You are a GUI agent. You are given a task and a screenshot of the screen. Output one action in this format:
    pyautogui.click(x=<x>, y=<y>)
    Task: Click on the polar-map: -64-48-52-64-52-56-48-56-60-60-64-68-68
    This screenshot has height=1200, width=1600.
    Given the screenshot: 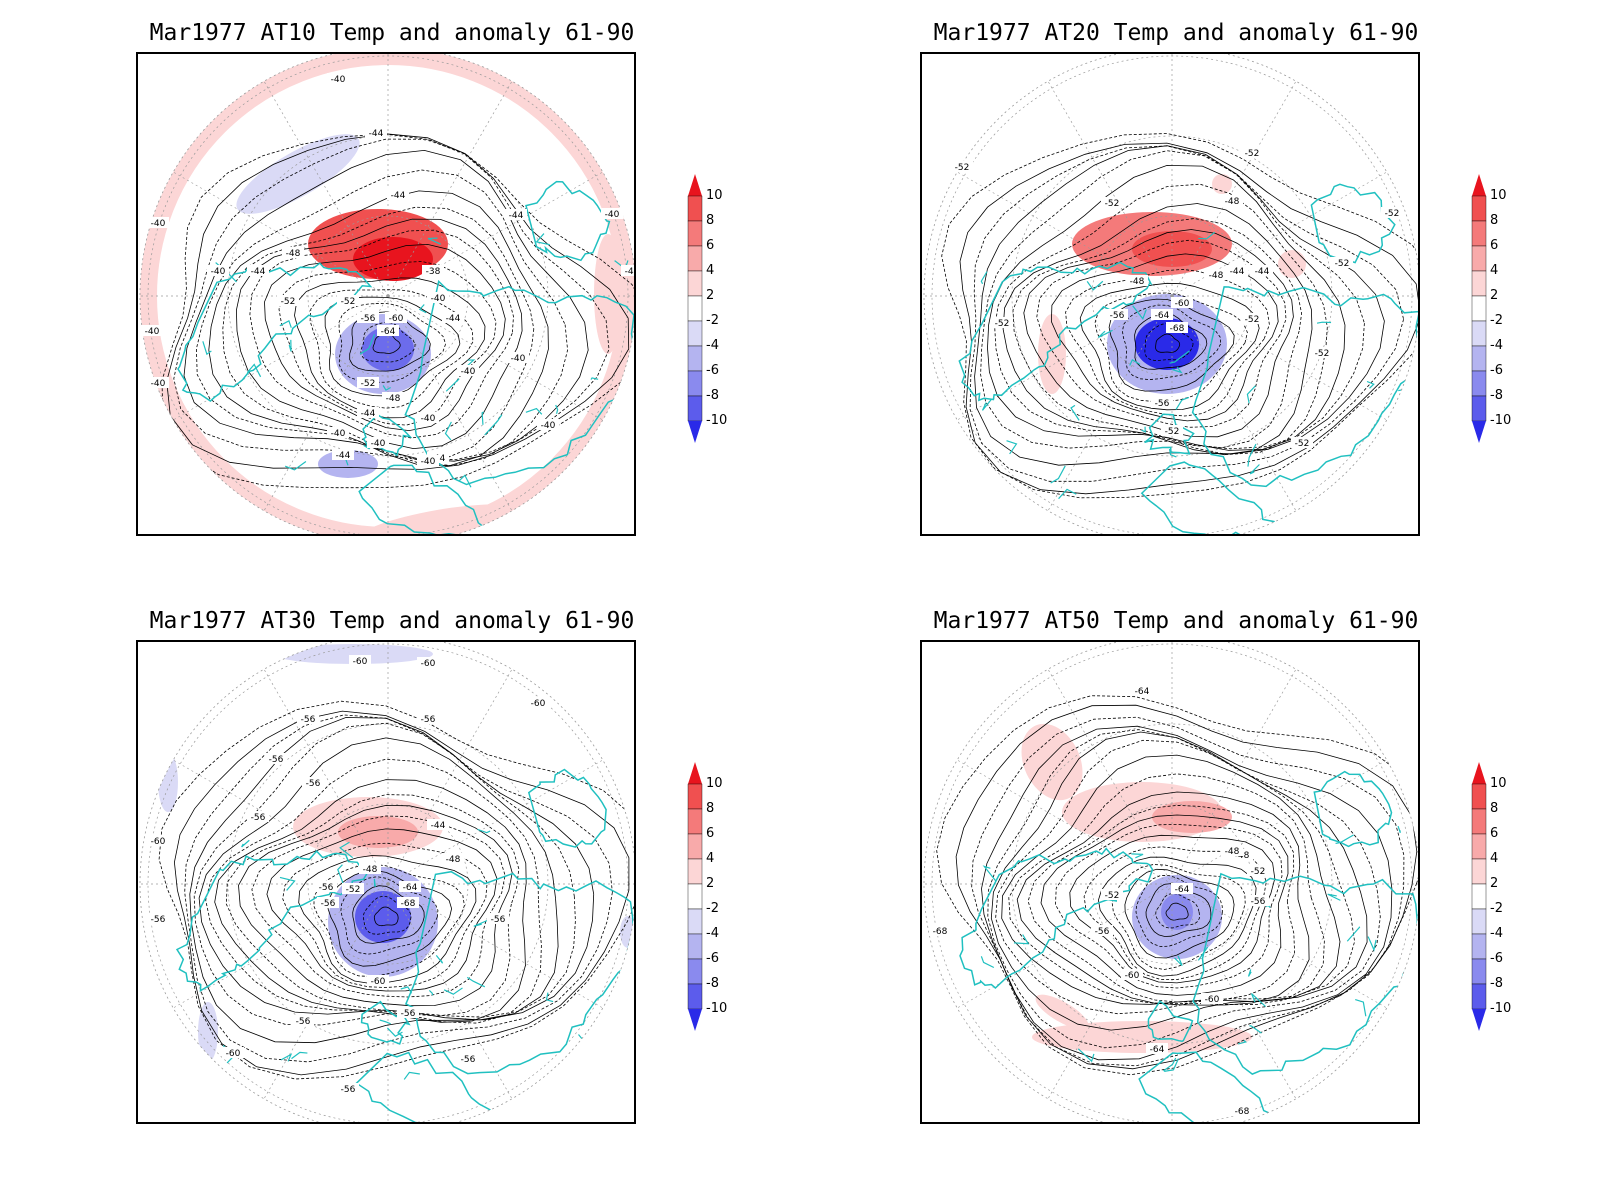 What is the action you would take?
    pyautogui.click(x=1170, y=882)
    